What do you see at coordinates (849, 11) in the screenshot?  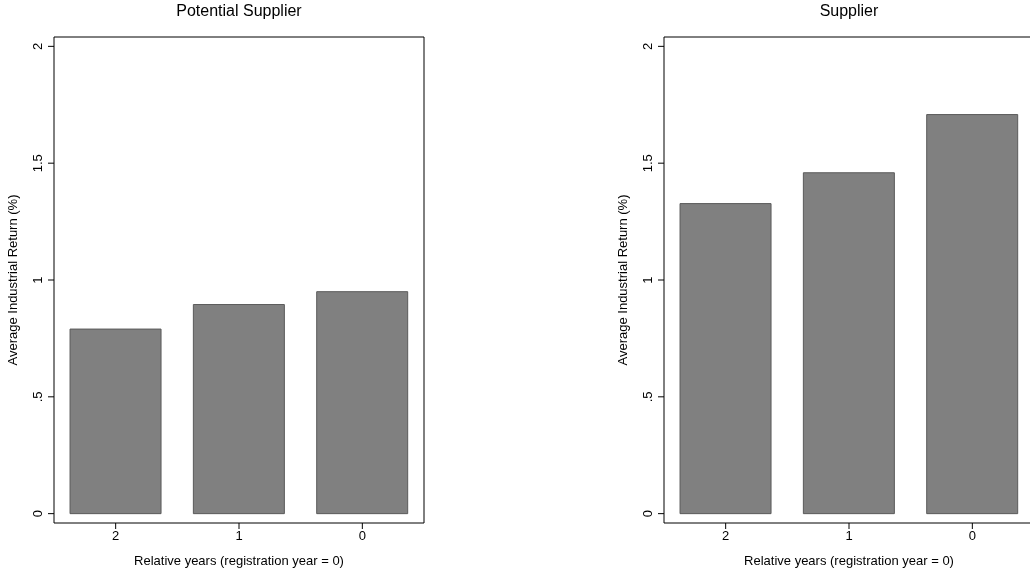 I see `chart-title: Supplier` at bounding box center [849, 11].